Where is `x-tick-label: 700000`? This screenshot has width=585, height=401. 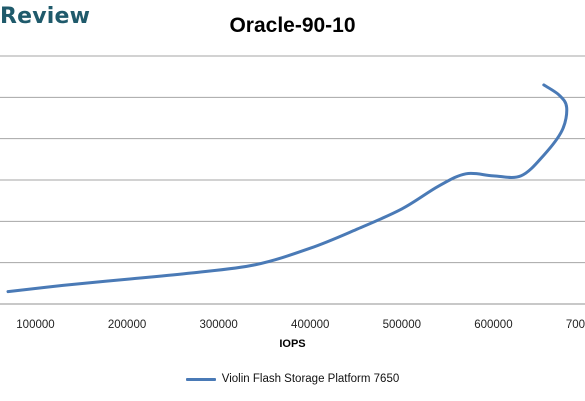
x-tick-label: 700000 is located at coordinates (575, 325).